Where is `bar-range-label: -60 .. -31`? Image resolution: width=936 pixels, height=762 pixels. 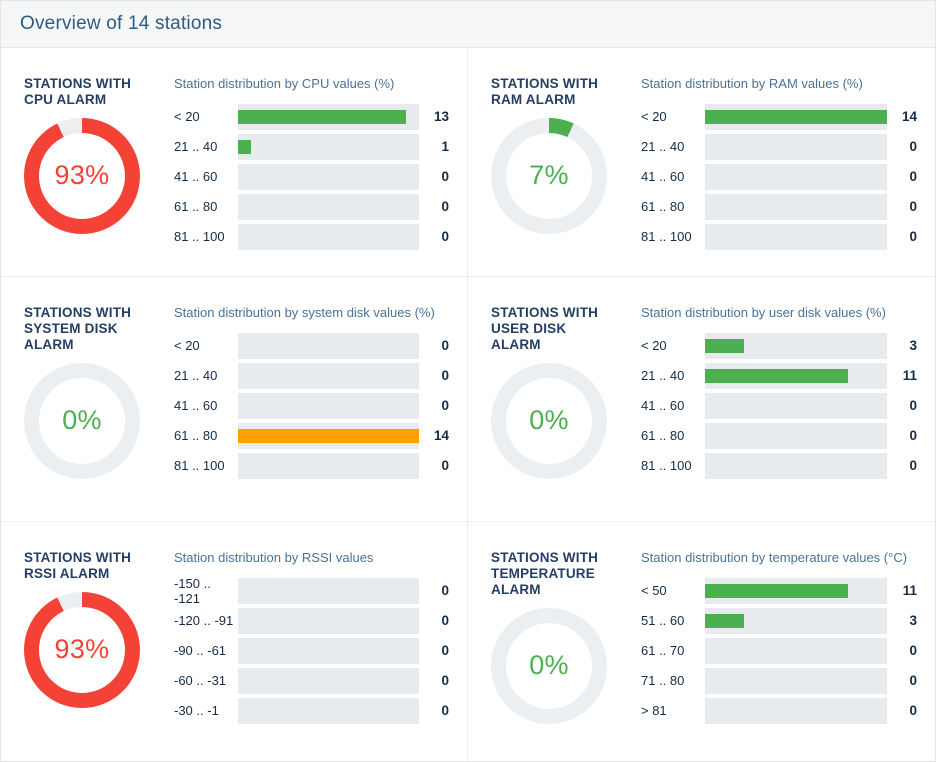 bar-range-label: -60 .. -31 is located at coordinates (200, 681).